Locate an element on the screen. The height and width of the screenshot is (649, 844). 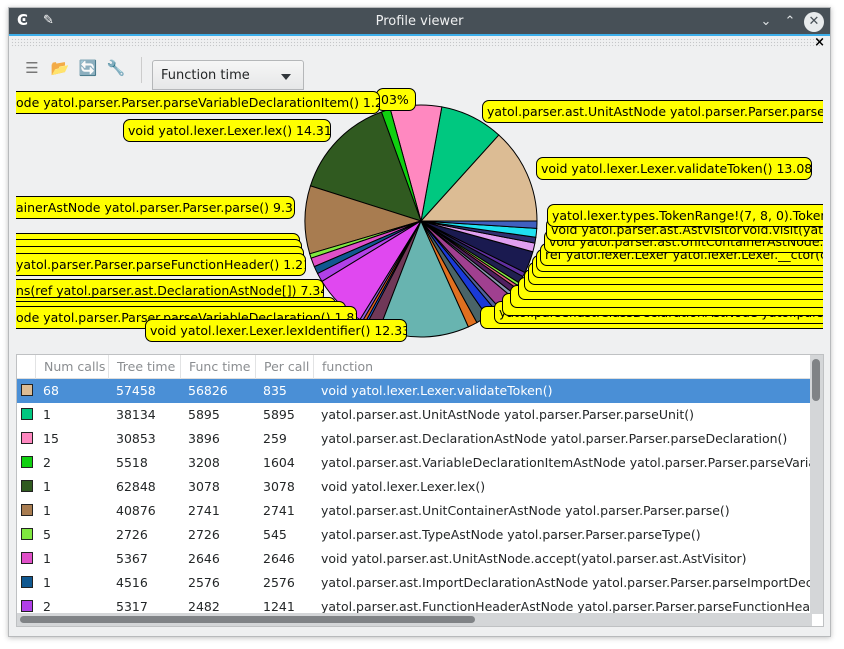
pie-label: 03% is located at coordinates (396, 99).